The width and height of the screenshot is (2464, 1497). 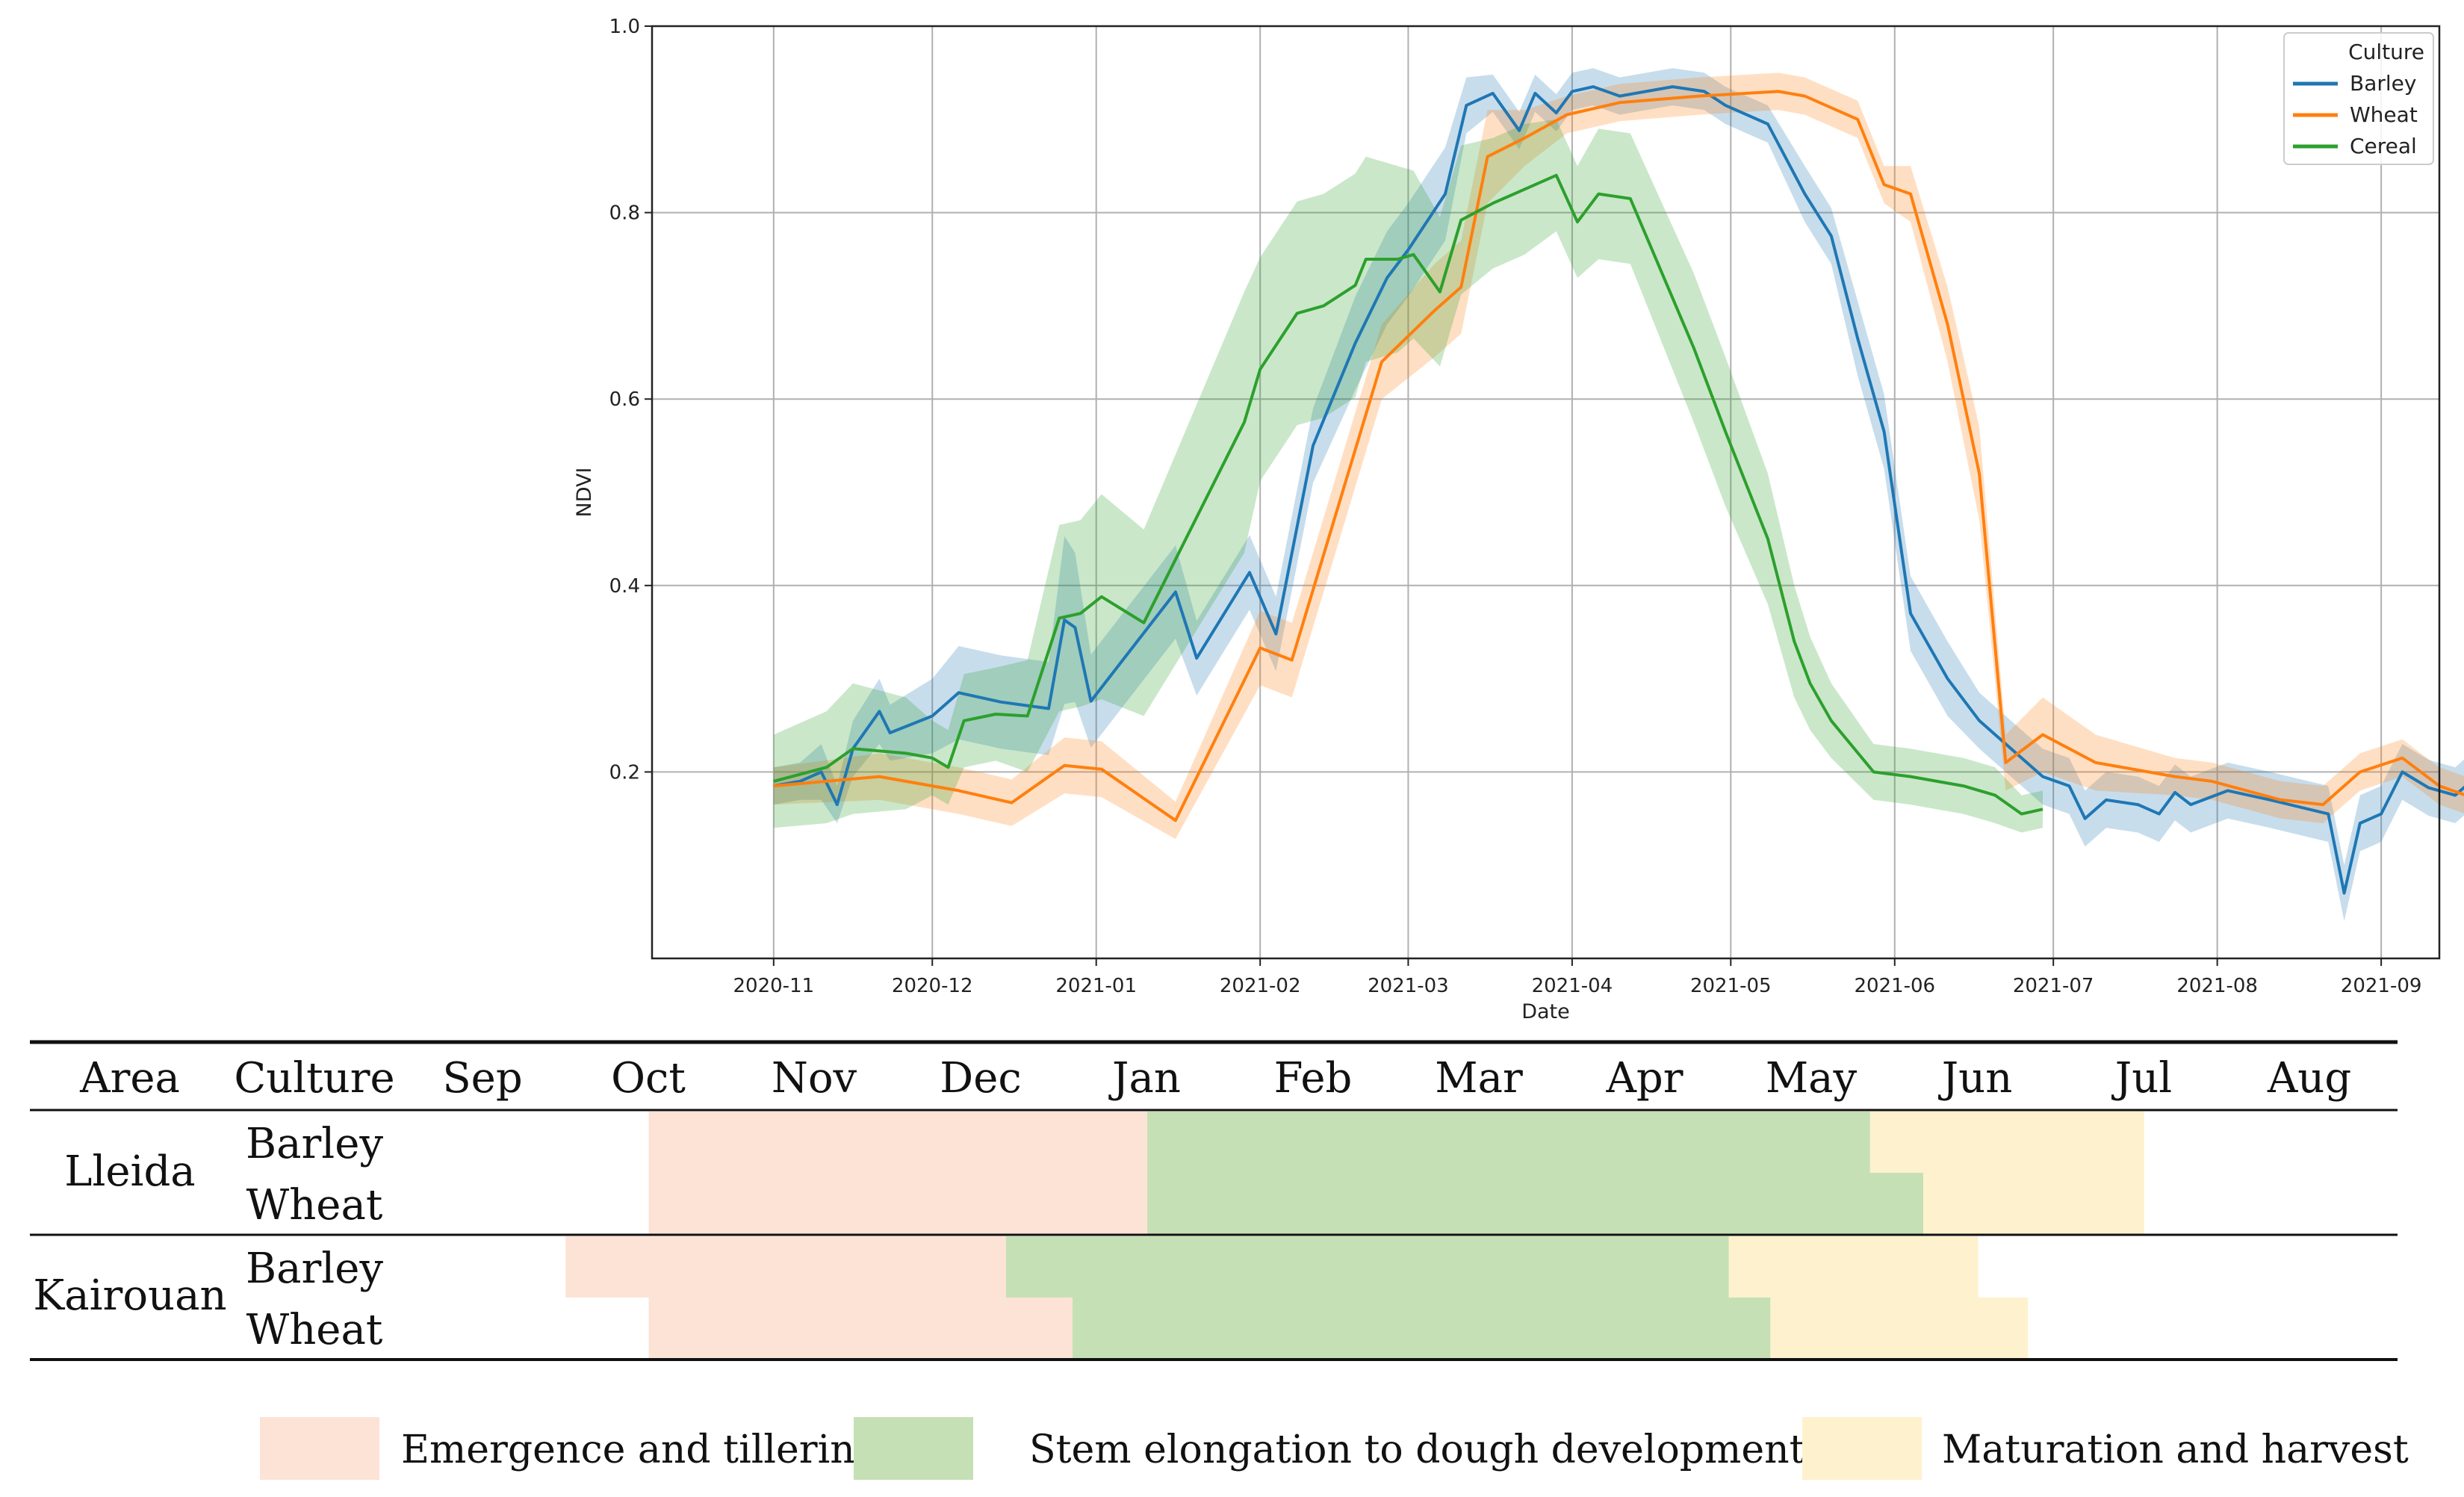 I want to click on x-tick-label: 2021-07, so click(x=2053, y=986).